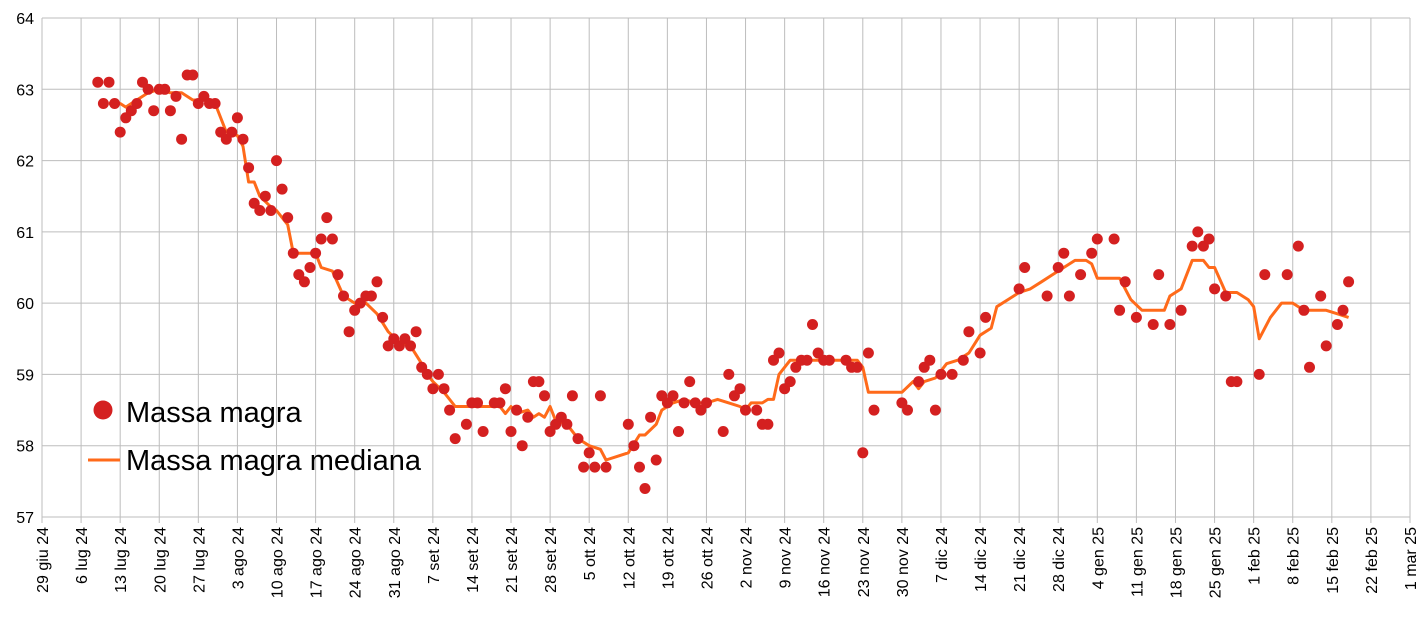 This screenshot has width=1422, height=628. What do you see at coordinates (121, 560) in the screenshot?
I see `x-tick-label: 13 lug 24` at bounding box center [121, 560].